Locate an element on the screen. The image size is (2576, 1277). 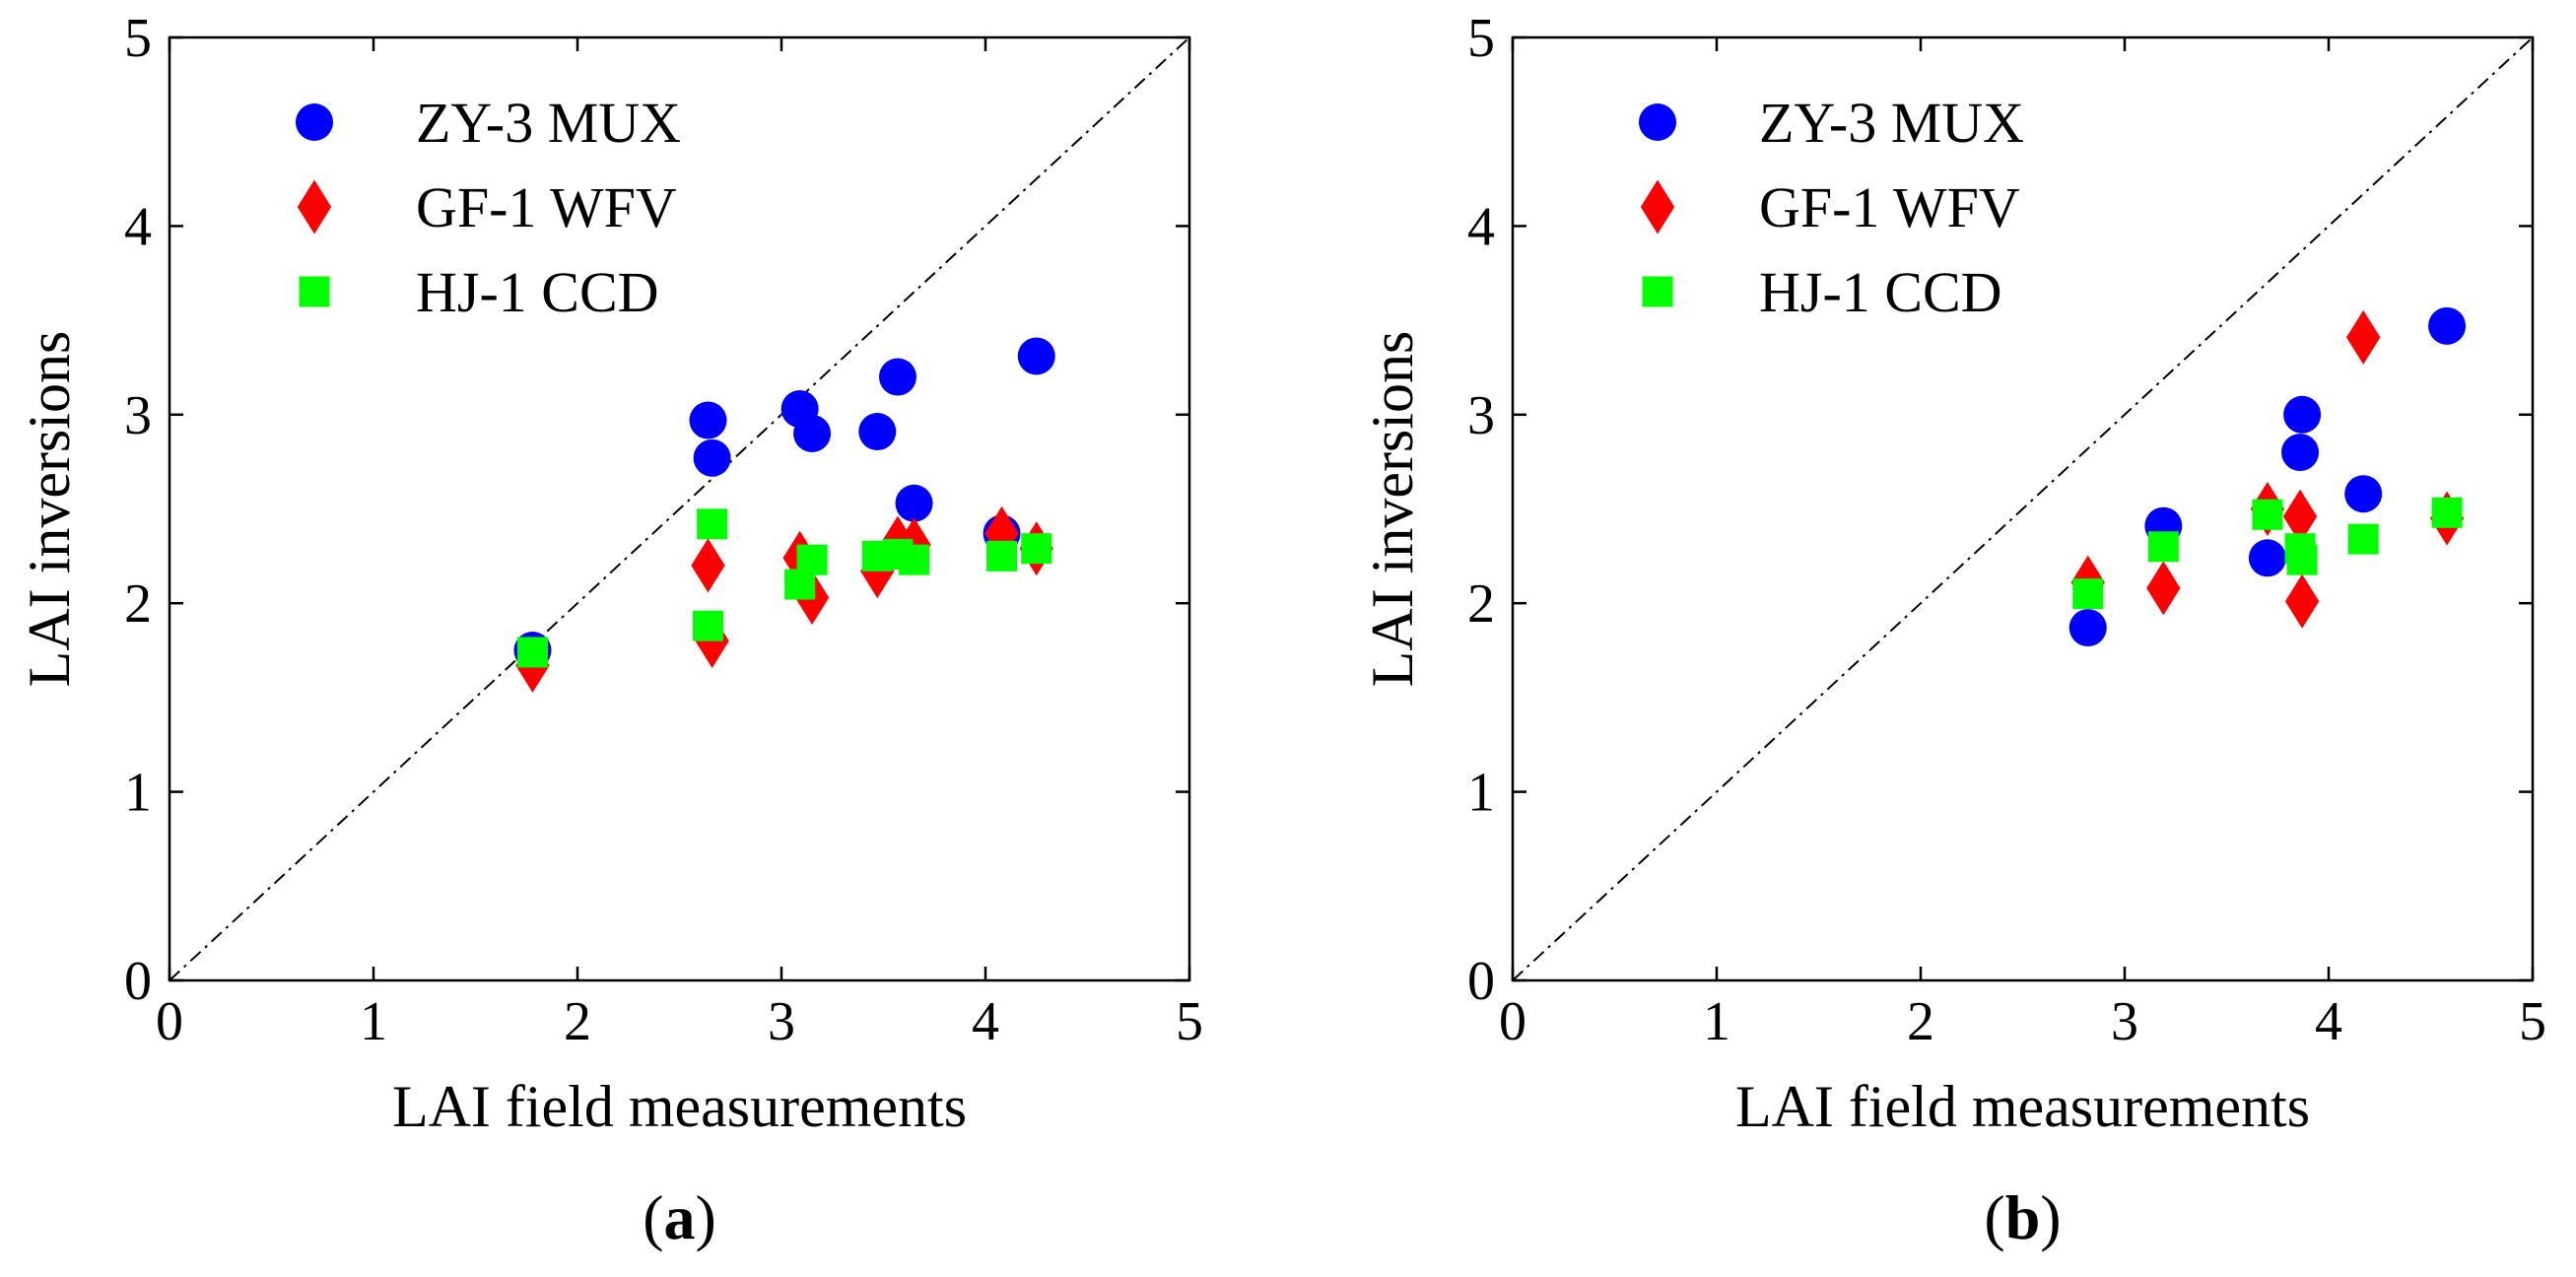
panel-label: (b) is located at coordinates (2023, 1217).